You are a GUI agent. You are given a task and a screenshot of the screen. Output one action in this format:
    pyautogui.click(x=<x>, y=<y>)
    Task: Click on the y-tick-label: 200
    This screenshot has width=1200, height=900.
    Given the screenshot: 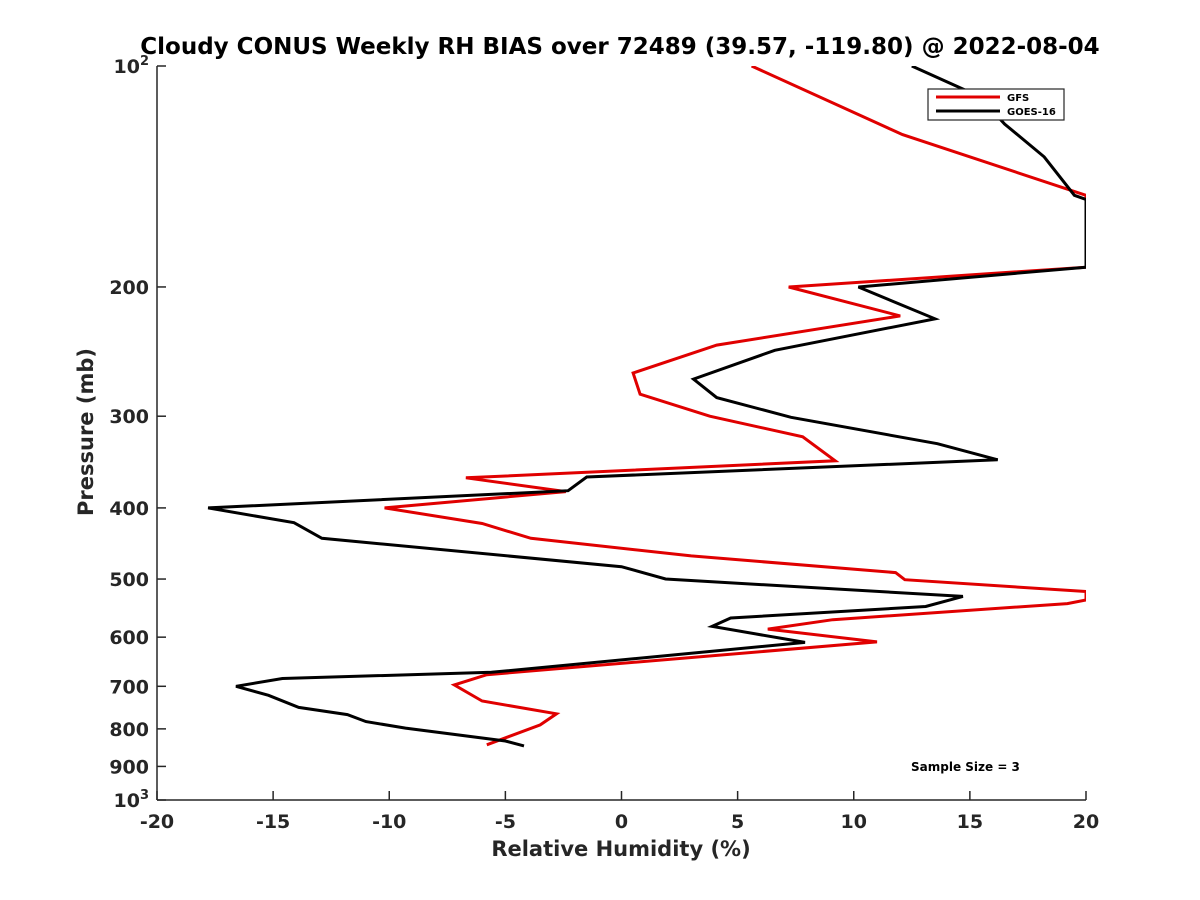 What is the action you would take?
    pyautogui.click(x=129, y=288)
    